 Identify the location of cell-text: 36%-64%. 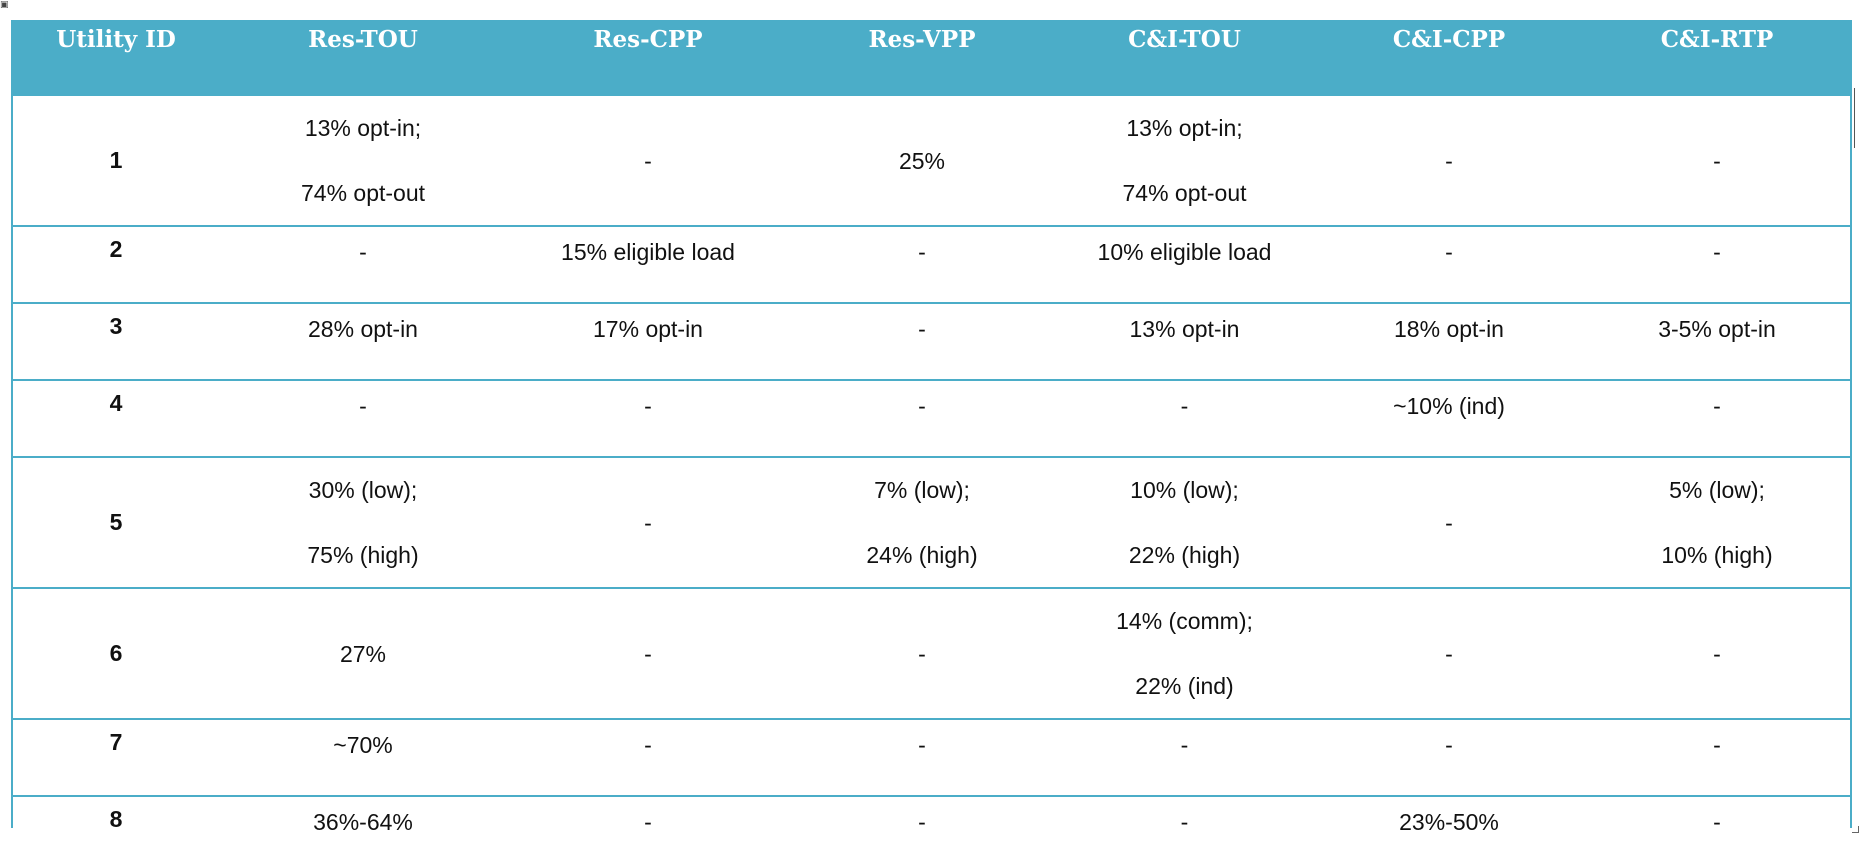
(363, 822).